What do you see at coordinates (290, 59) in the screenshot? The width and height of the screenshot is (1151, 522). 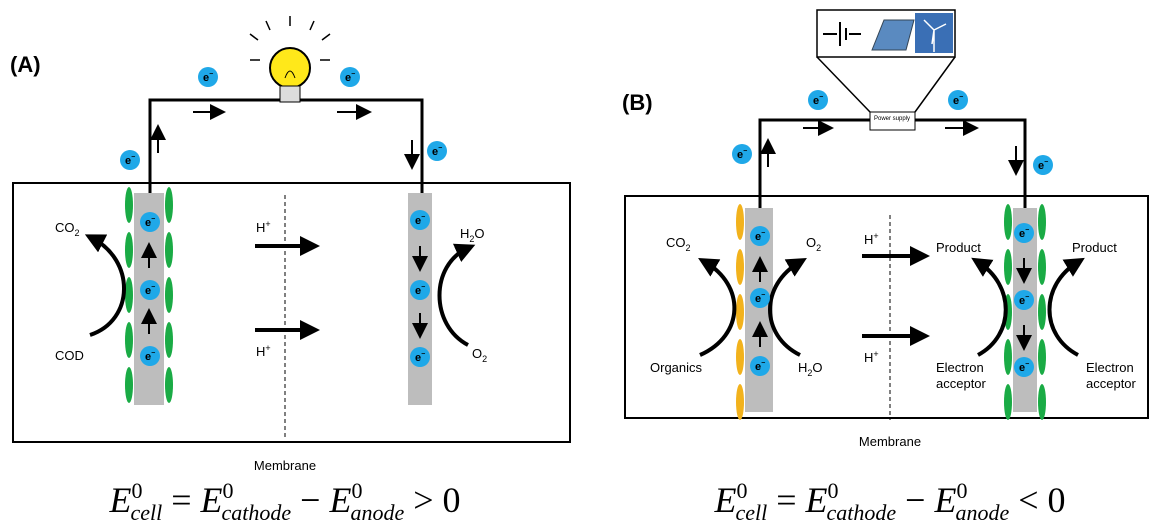 I see `bulb` at bounding box center [290, 59].